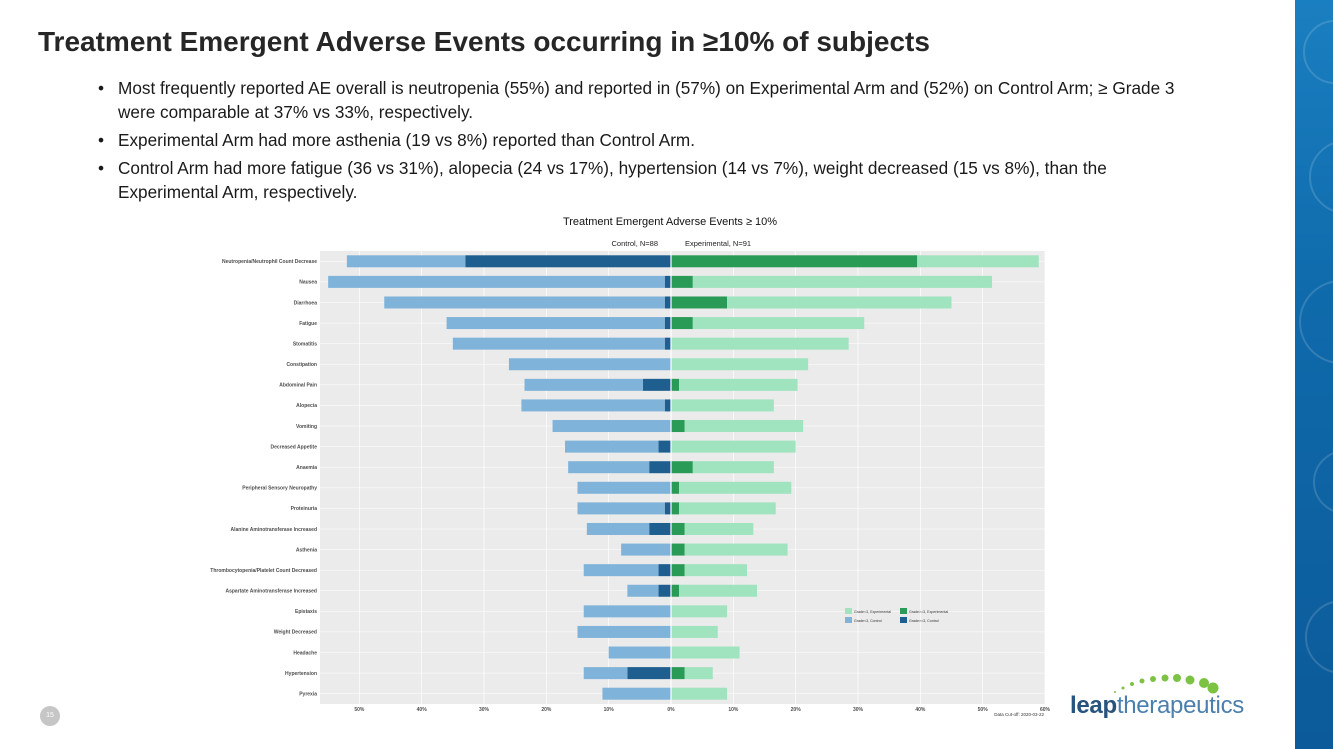  What do you see at coordinates (903, 611) in the screenshot?
I see `legend-swatch` at bounding box center [903, 611].